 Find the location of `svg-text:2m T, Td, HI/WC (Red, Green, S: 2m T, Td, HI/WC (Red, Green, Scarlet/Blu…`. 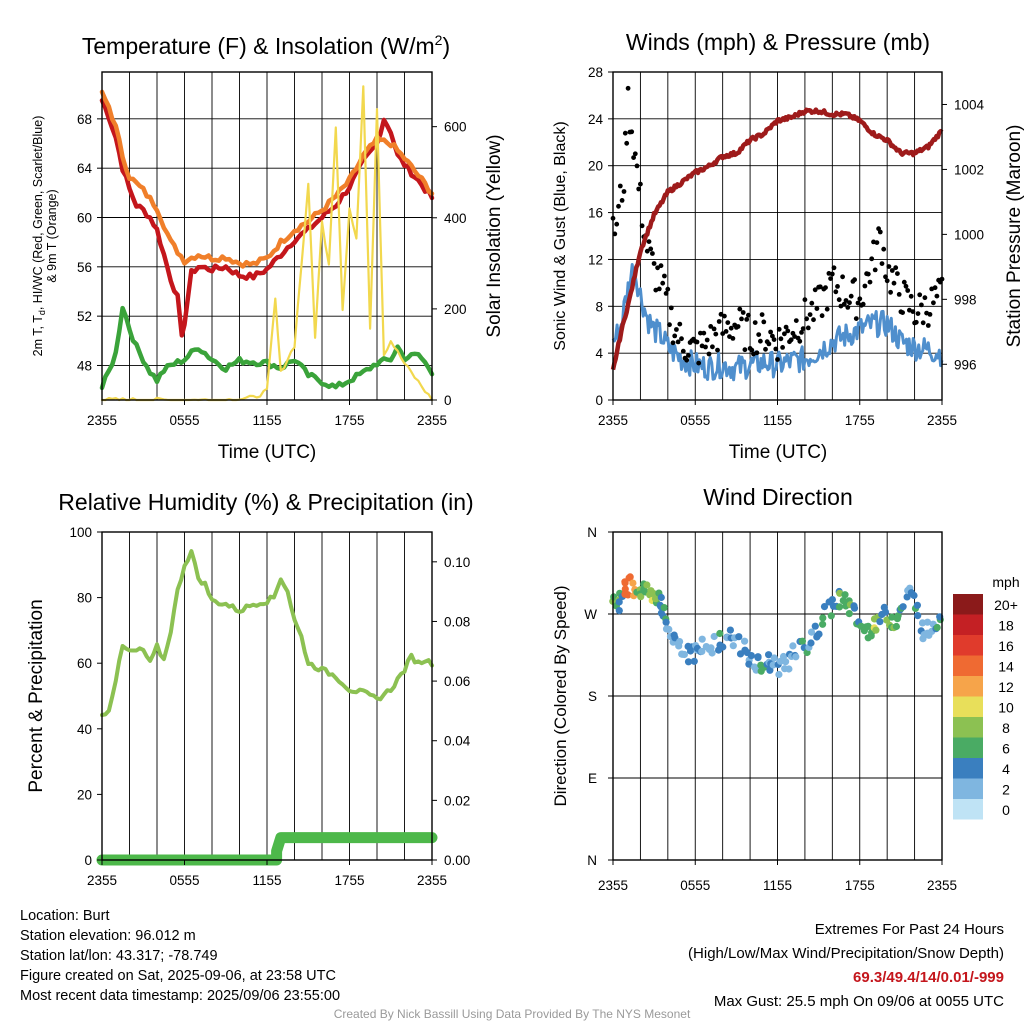

svg-text:2m T, Td, HI/WC (Red, Green, S: 2m T, Td, HI/WC (Red, Green, Scarlet/Blu… is located at coordinates (39, 236).